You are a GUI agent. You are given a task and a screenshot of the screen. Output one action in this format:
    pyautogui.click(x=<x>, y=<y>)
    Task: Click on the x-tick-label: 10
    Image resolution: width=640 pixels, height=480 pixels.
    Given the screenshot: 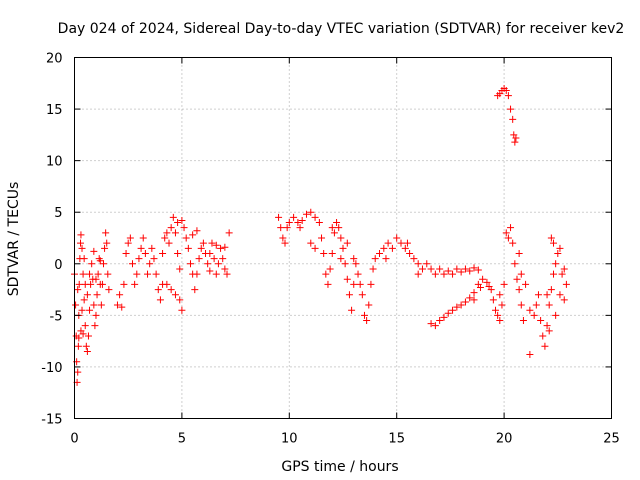 What is the action you would take?
    pyautogui.click(x=289, y=439)
    